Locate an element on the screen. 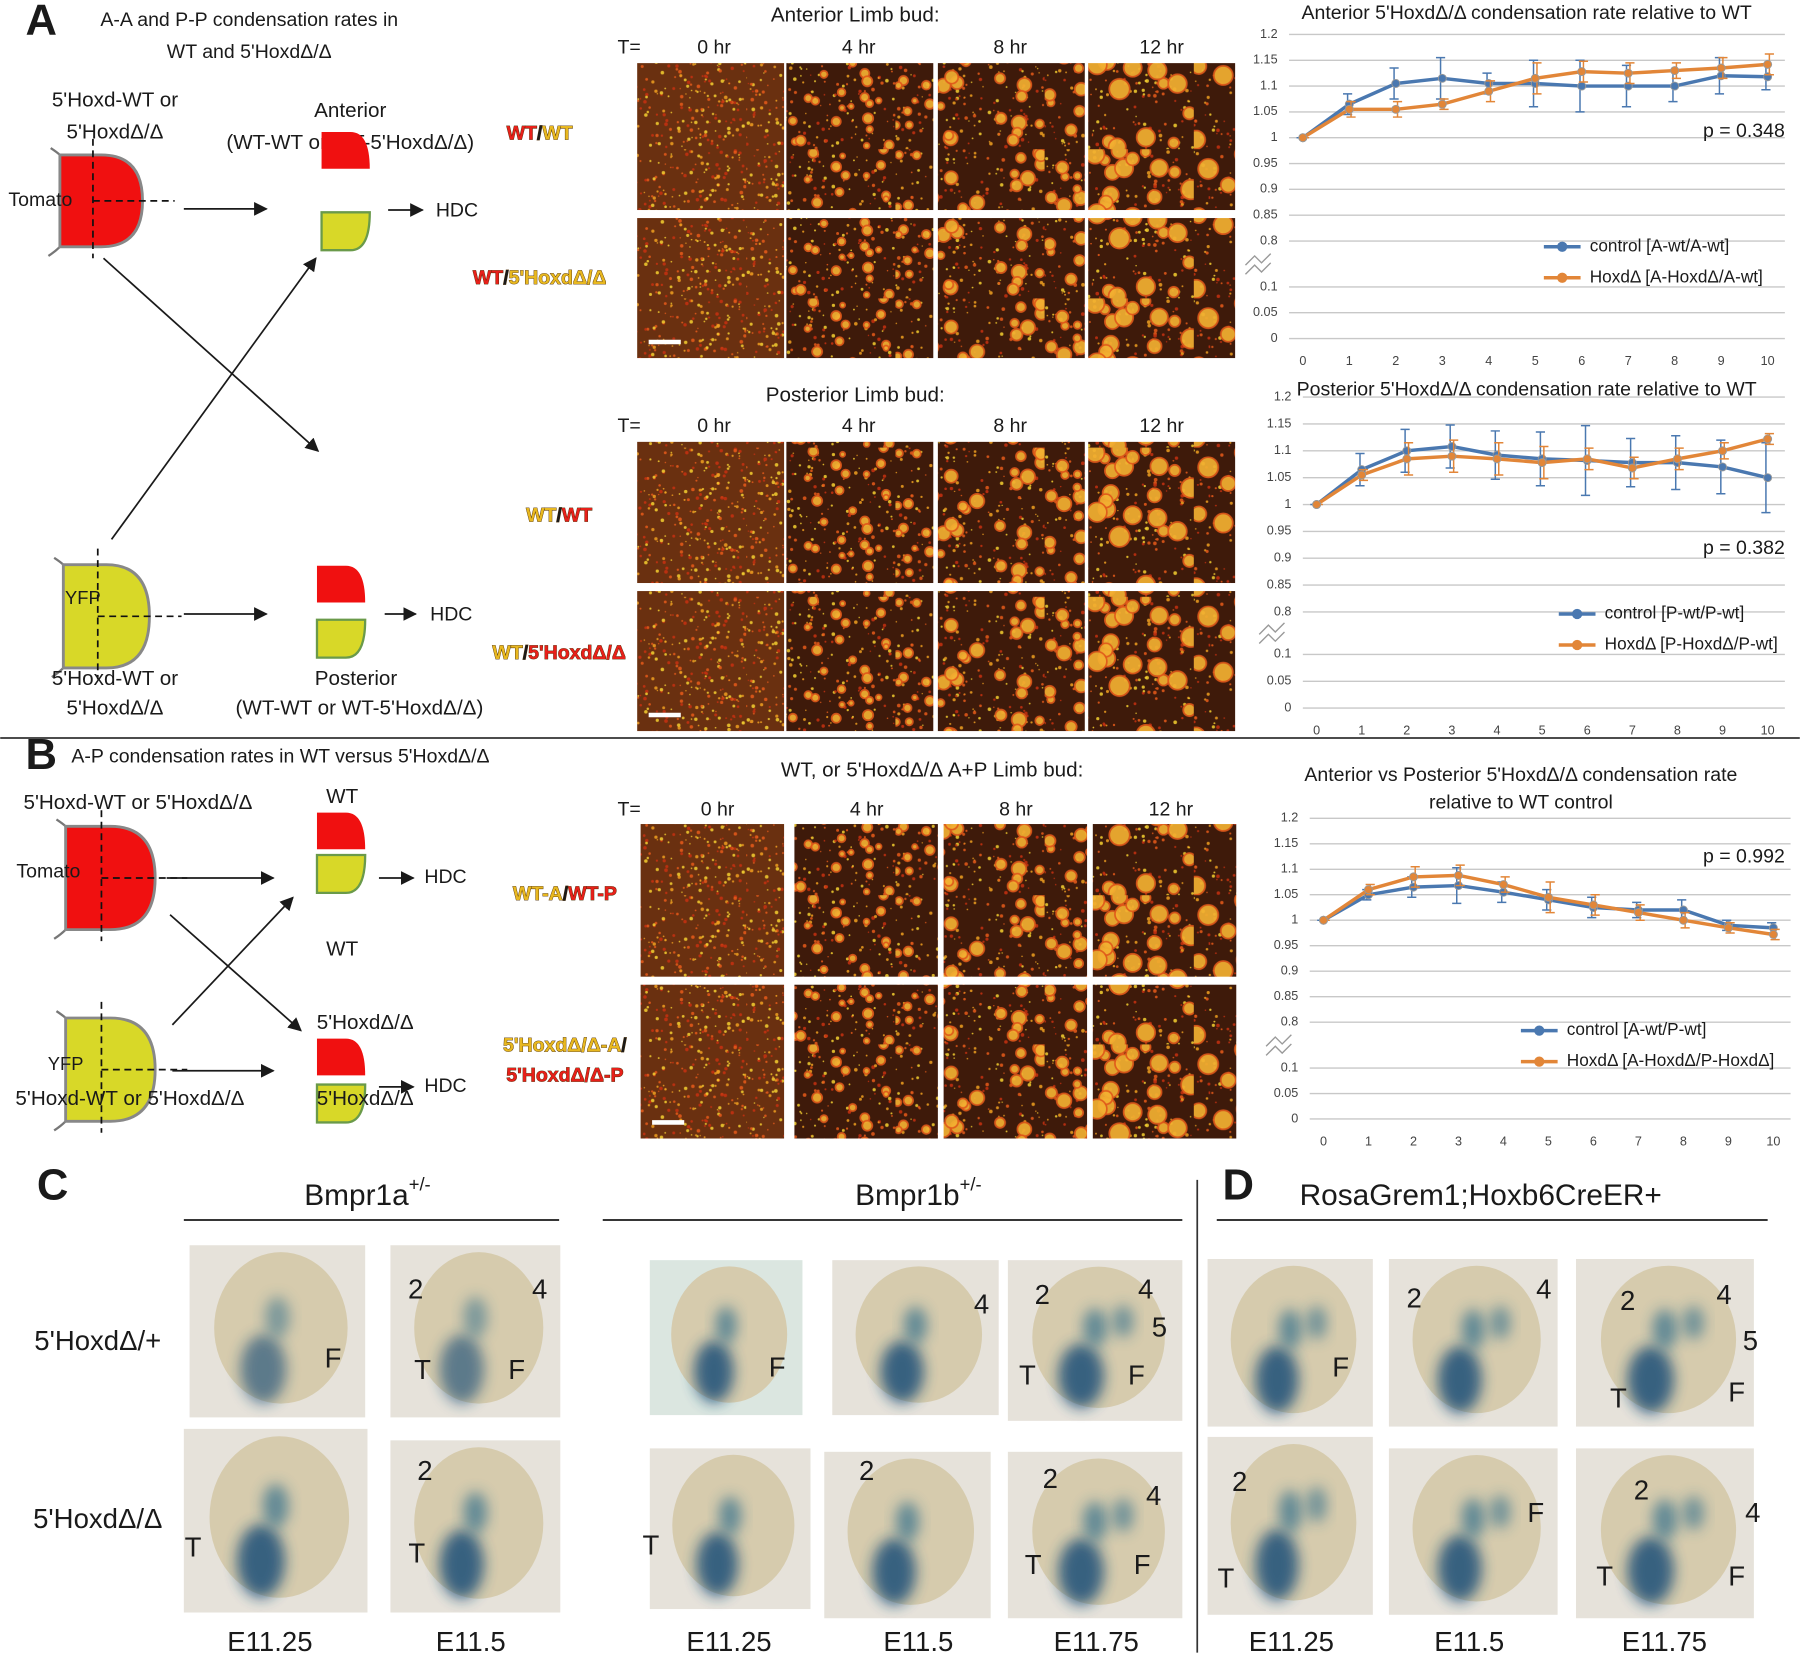 The height and width of the screenshot is (1663, 1800). group-title: Bmpr1b+/- is located at coordinates (918, 1192).